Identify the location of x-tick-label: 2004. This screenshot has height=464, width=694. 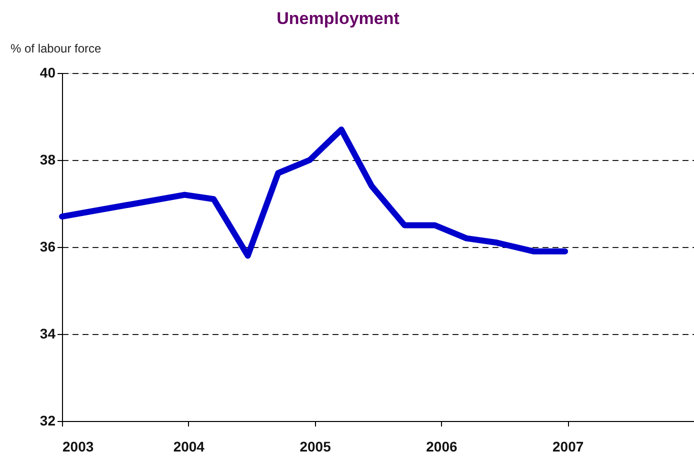
(189, 446).